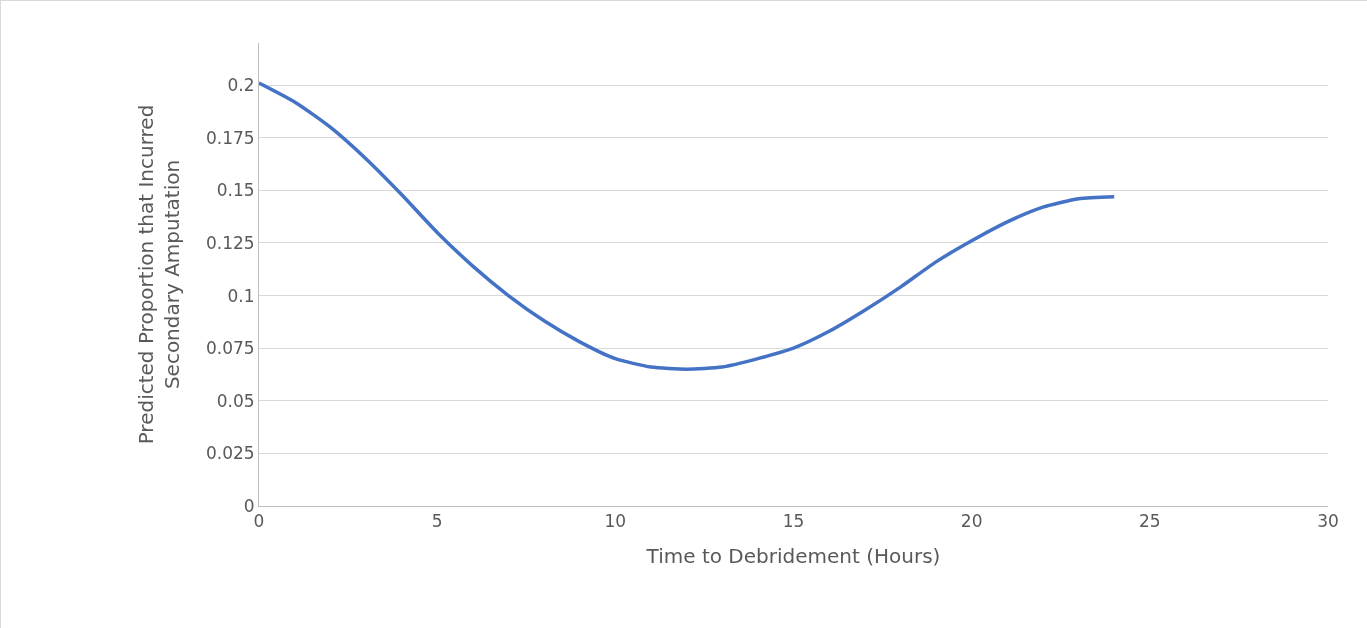 This screenshot has height=628, width=1367. What do you see at coordinates (793, 521) in the screenshot?
I see `x-tick-label: 15` at bounding box center [793, 521].